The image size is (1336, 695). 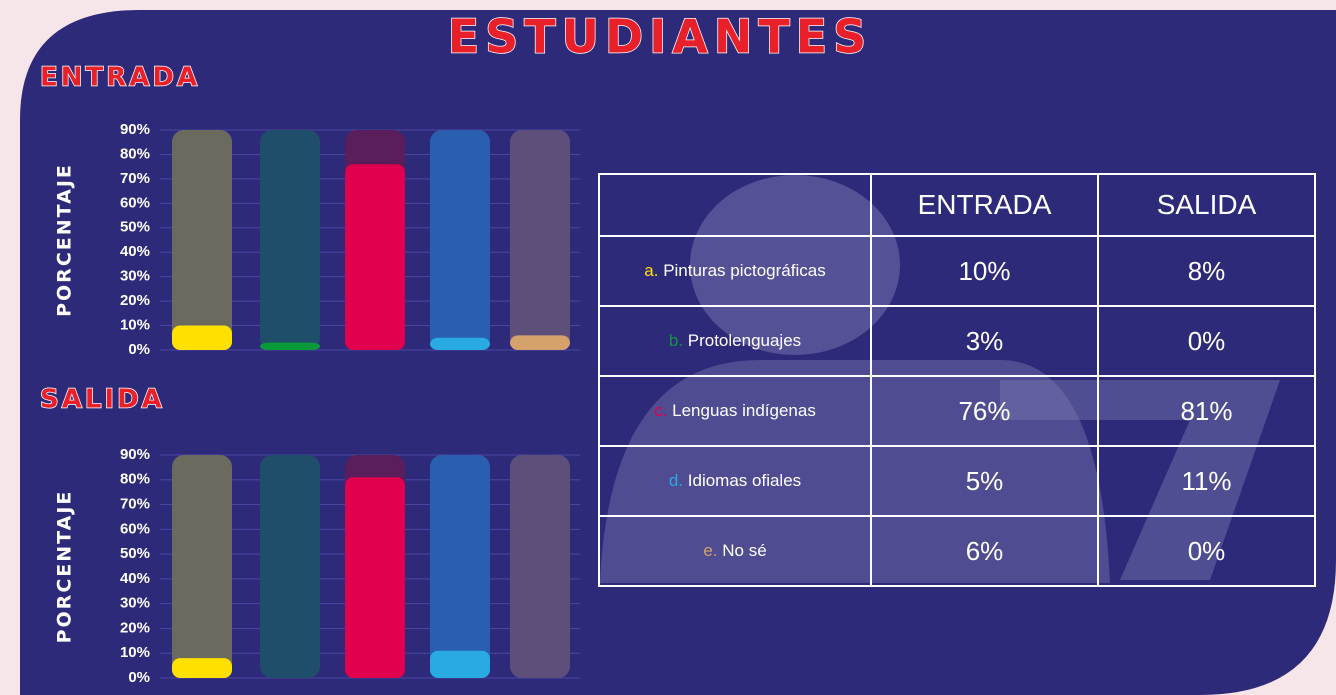 What do you see at coordinates (660, 37) in the screenshot?
I see `page-title: ESTUDIANTES` at bounding box center [660, 37].